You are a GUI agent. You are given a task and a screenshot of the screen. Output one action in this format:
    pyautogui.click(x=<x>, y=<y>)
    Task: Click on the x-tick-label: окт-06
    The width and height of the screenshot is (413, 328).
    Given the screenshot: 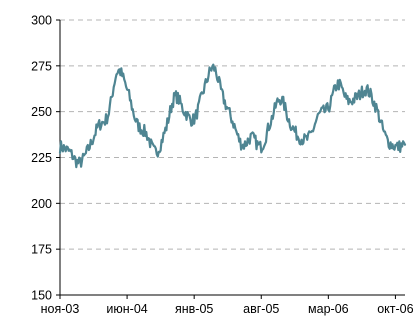 What is the action you would take?
    pyautogui.click(x=395, y=309)
    